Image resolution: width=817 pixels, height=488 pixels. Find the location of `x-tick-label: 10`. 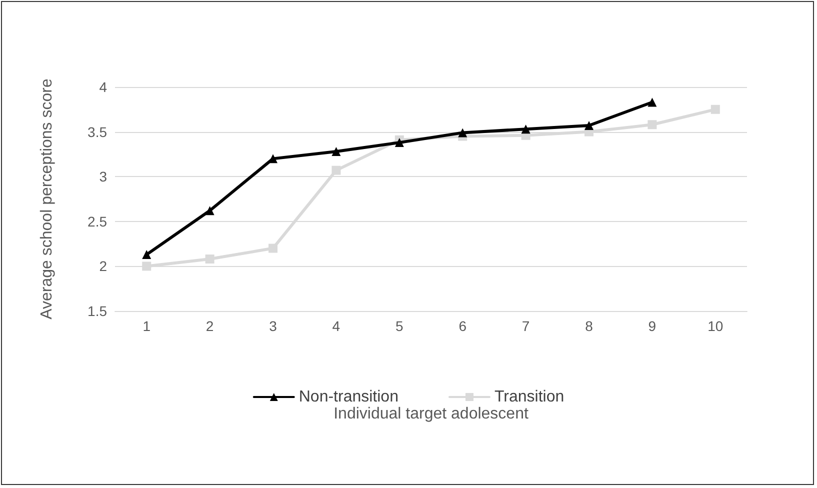

x-tick-label: 10 is located at coordinates (716, 326).